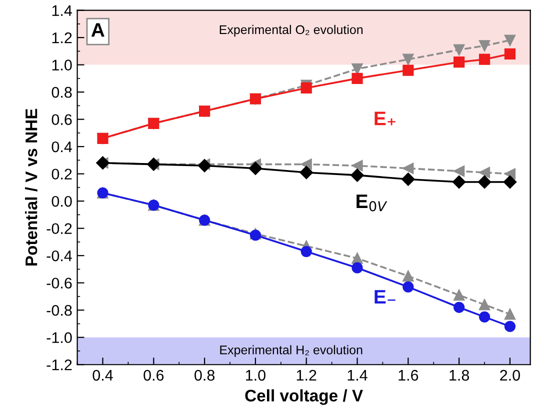  Describe the element at coordinates (204, 375) in the screenshot. I see `x-tick-label: 0.8` at that location.